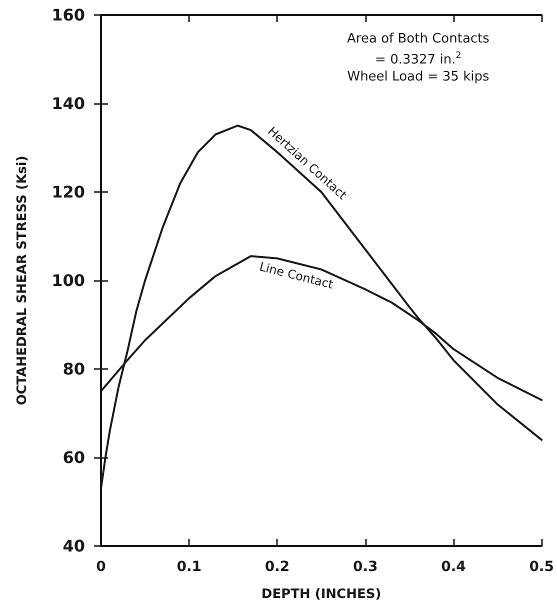 This screenshot has height=610, width=557. I want to click on x-tick-label: 0.4, so click(453, 567).